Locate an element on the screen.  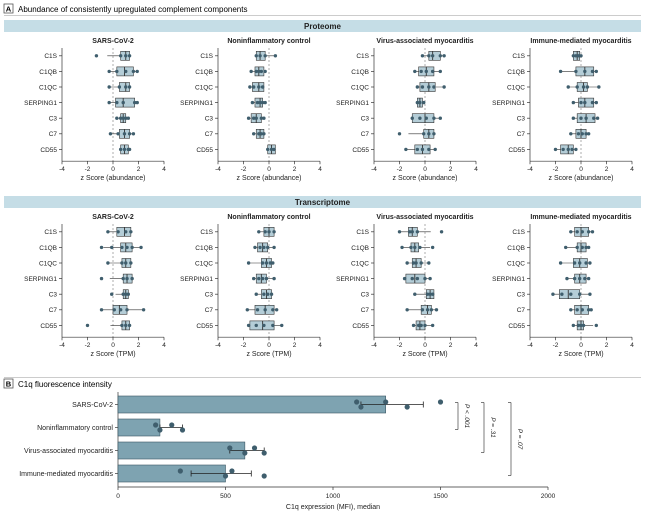
gene-label: CD55 is located at coordinates (204, 326).